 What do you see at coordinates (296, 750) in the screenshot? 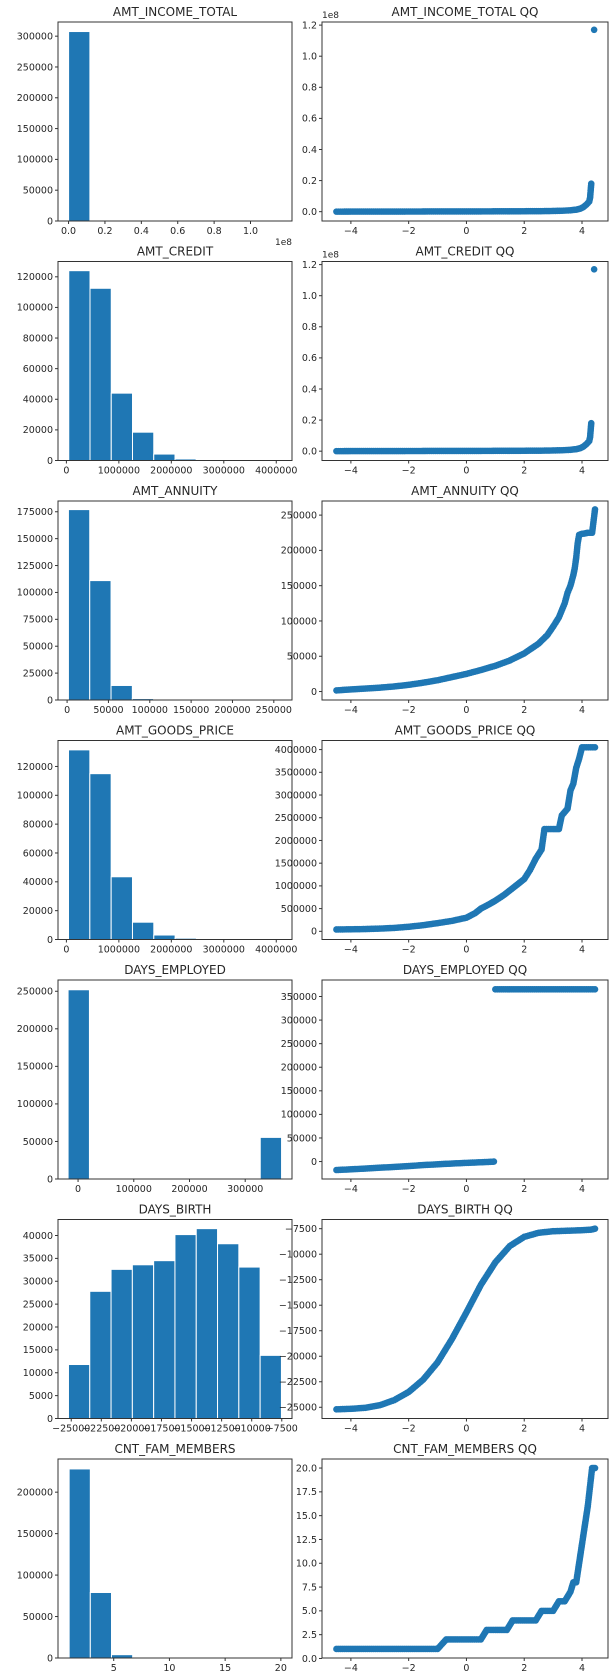
I see `y-tick-label: 4000000` at bounding box center [296, 750].